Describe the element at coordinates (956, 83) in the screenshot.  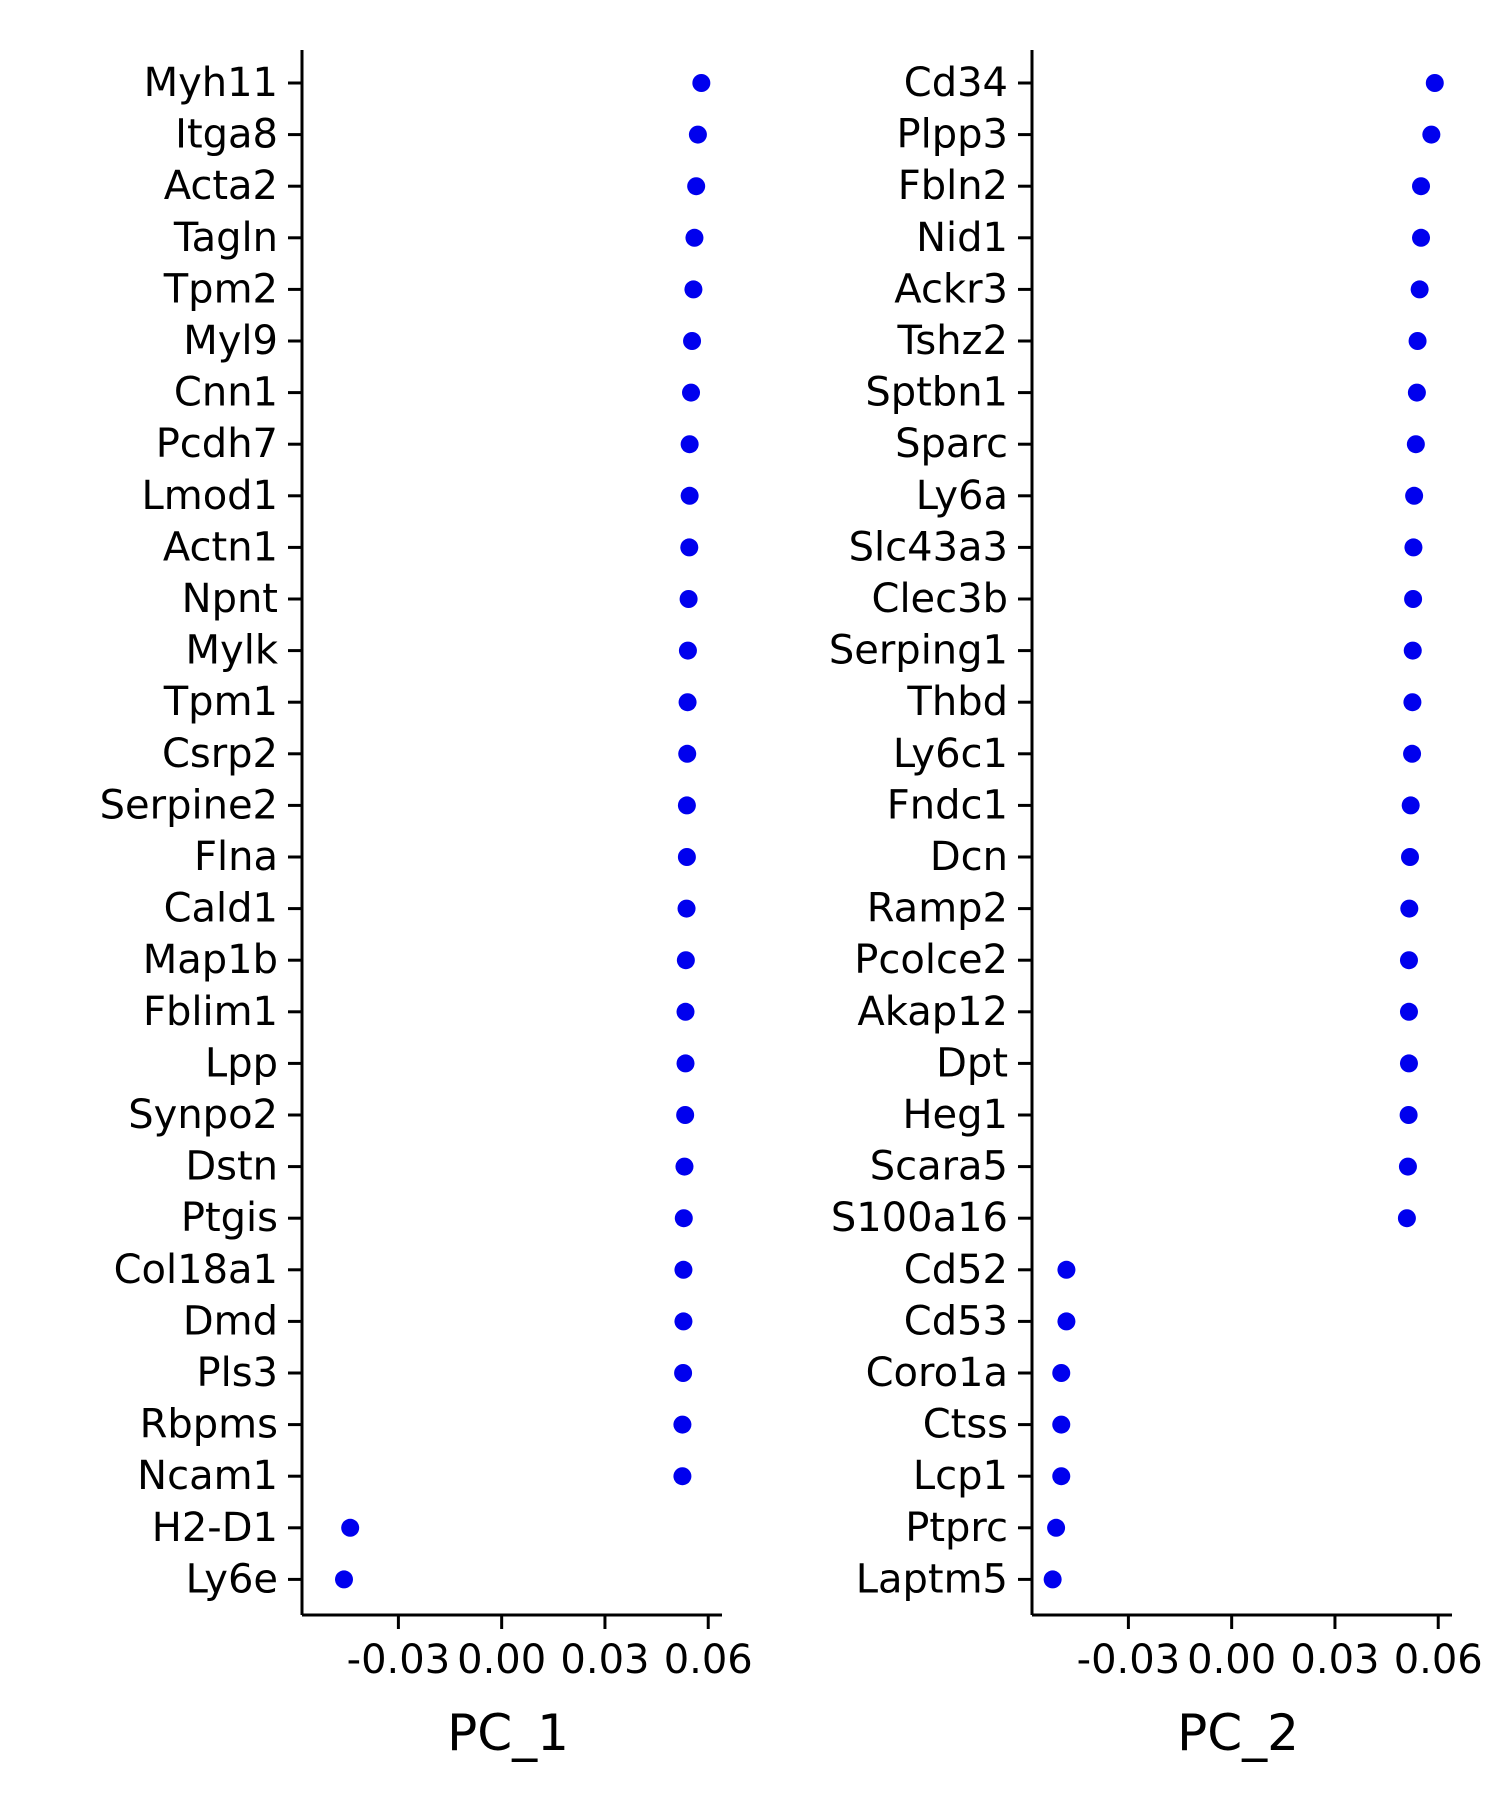
I see `gene-label: Cd34` at that location.